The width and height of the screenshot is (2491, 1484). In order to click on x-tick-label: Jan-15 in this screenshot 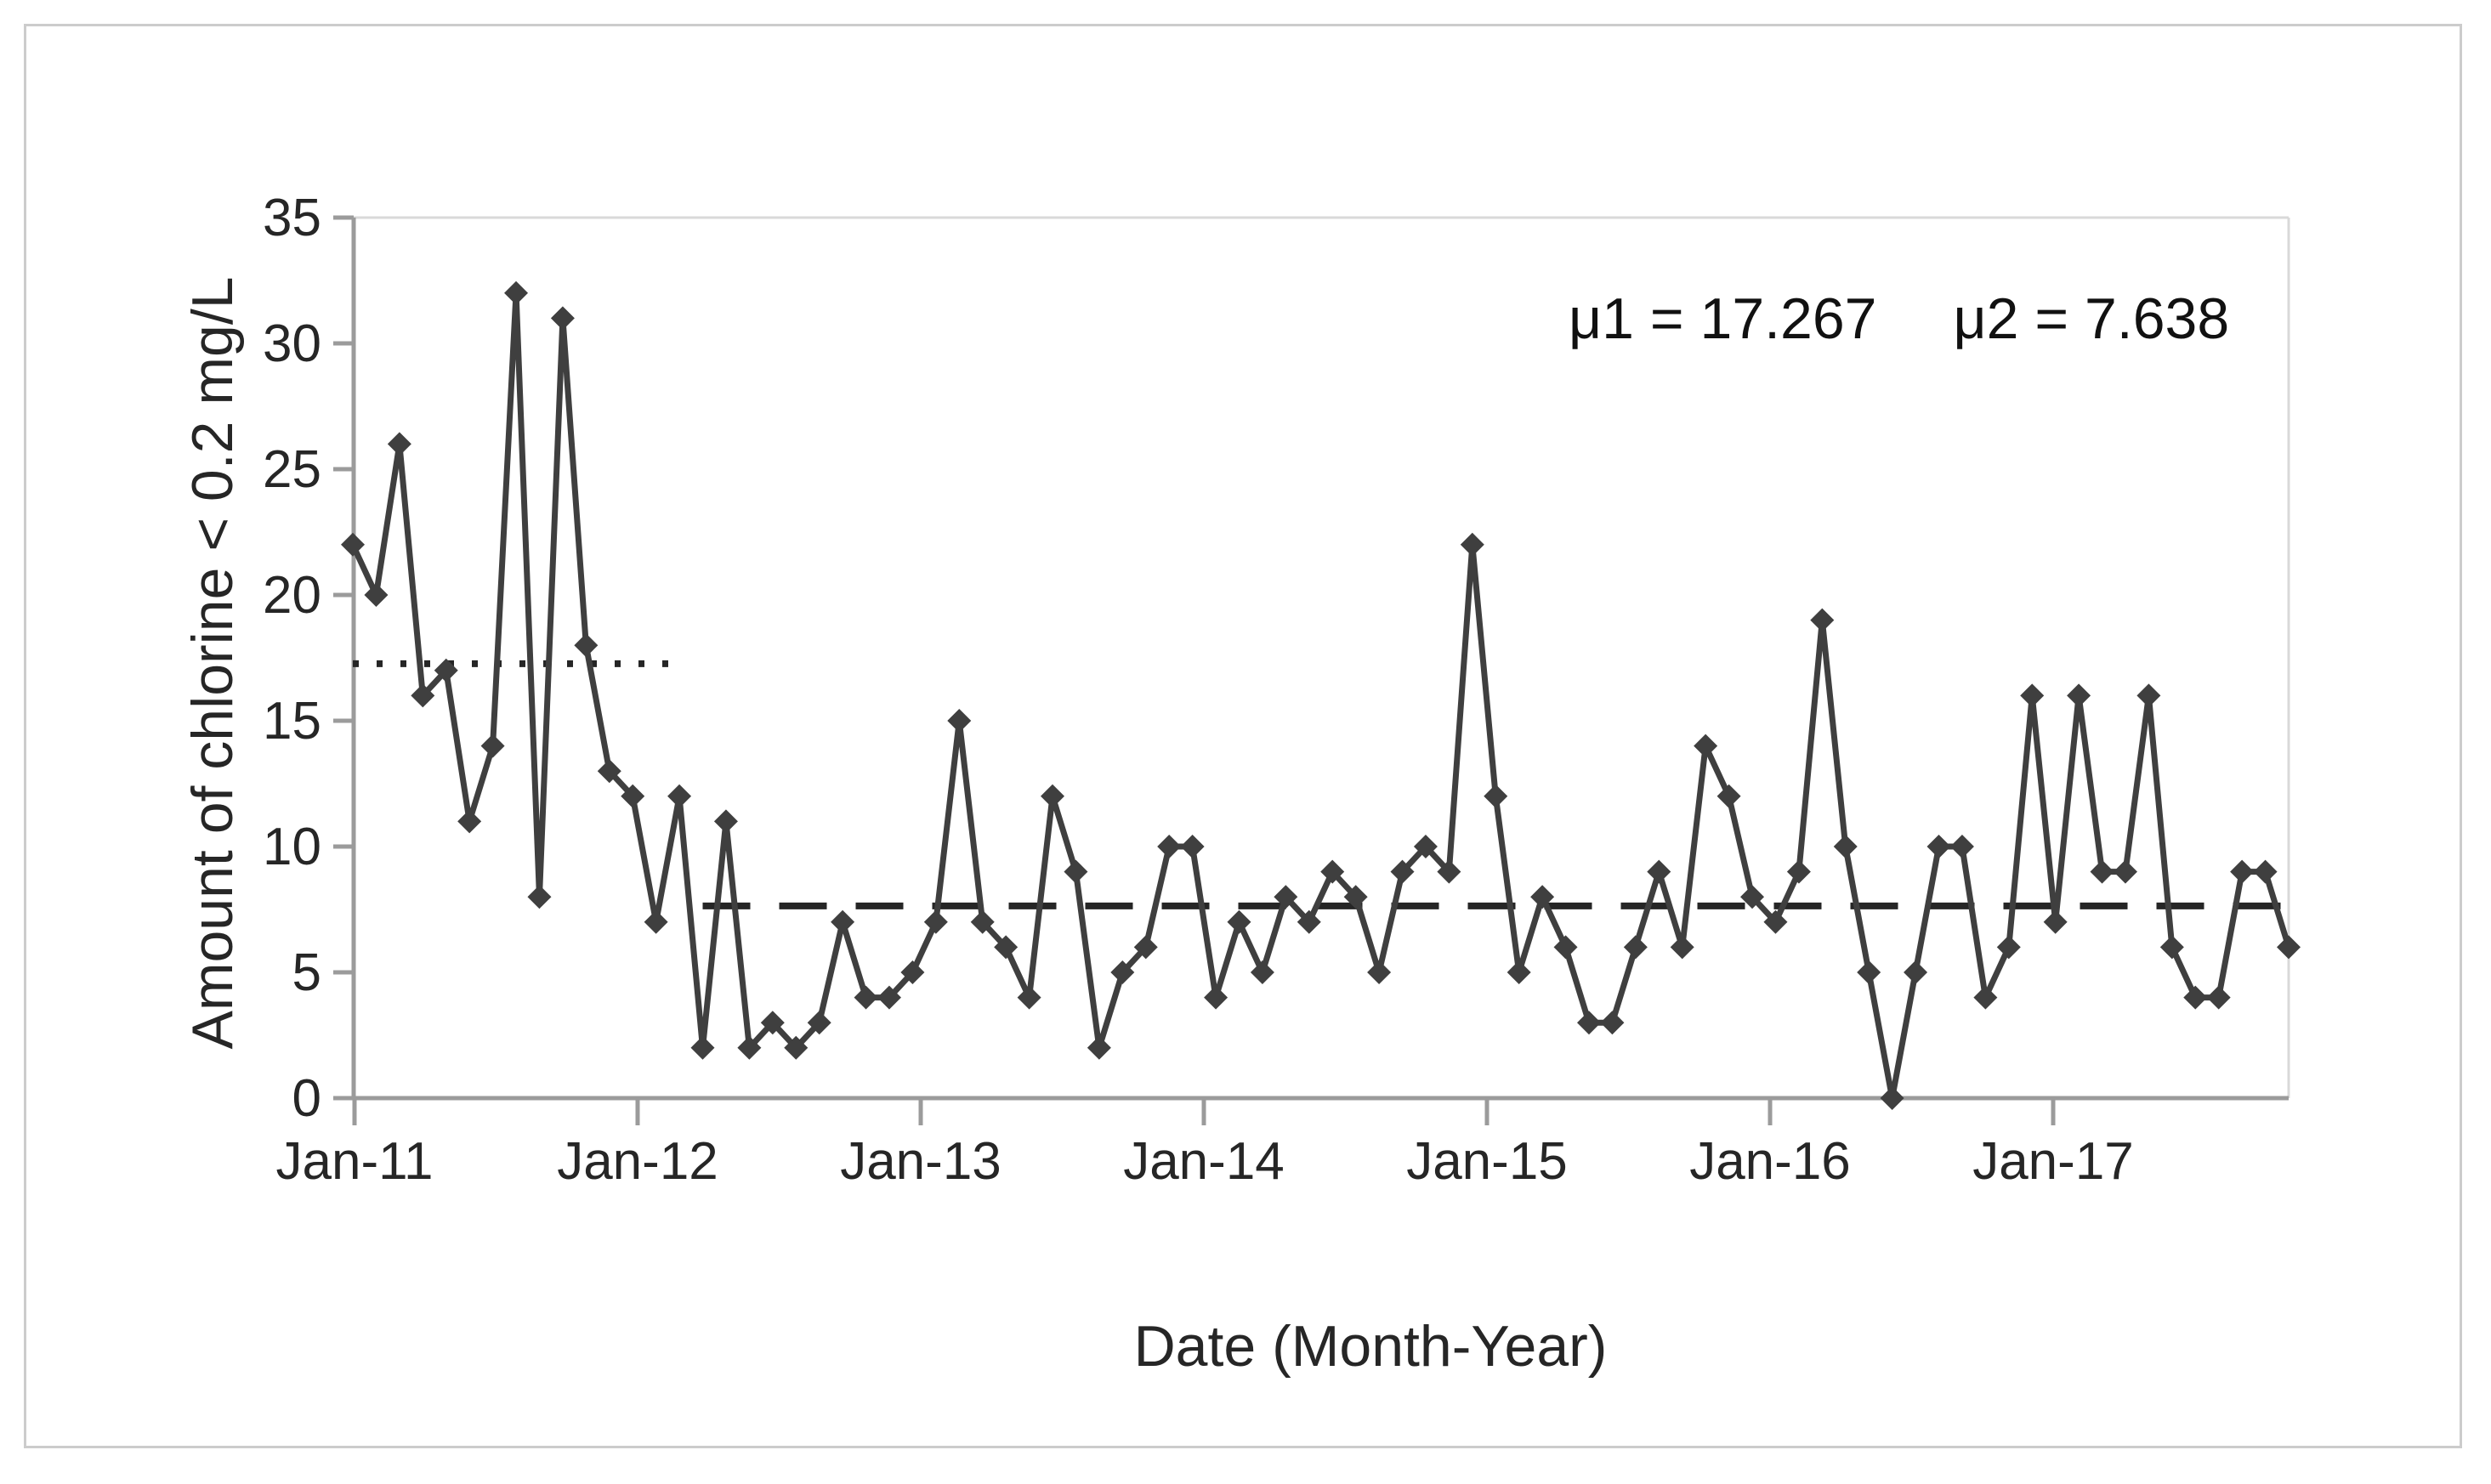, I will do `click(1487, 1161)`.